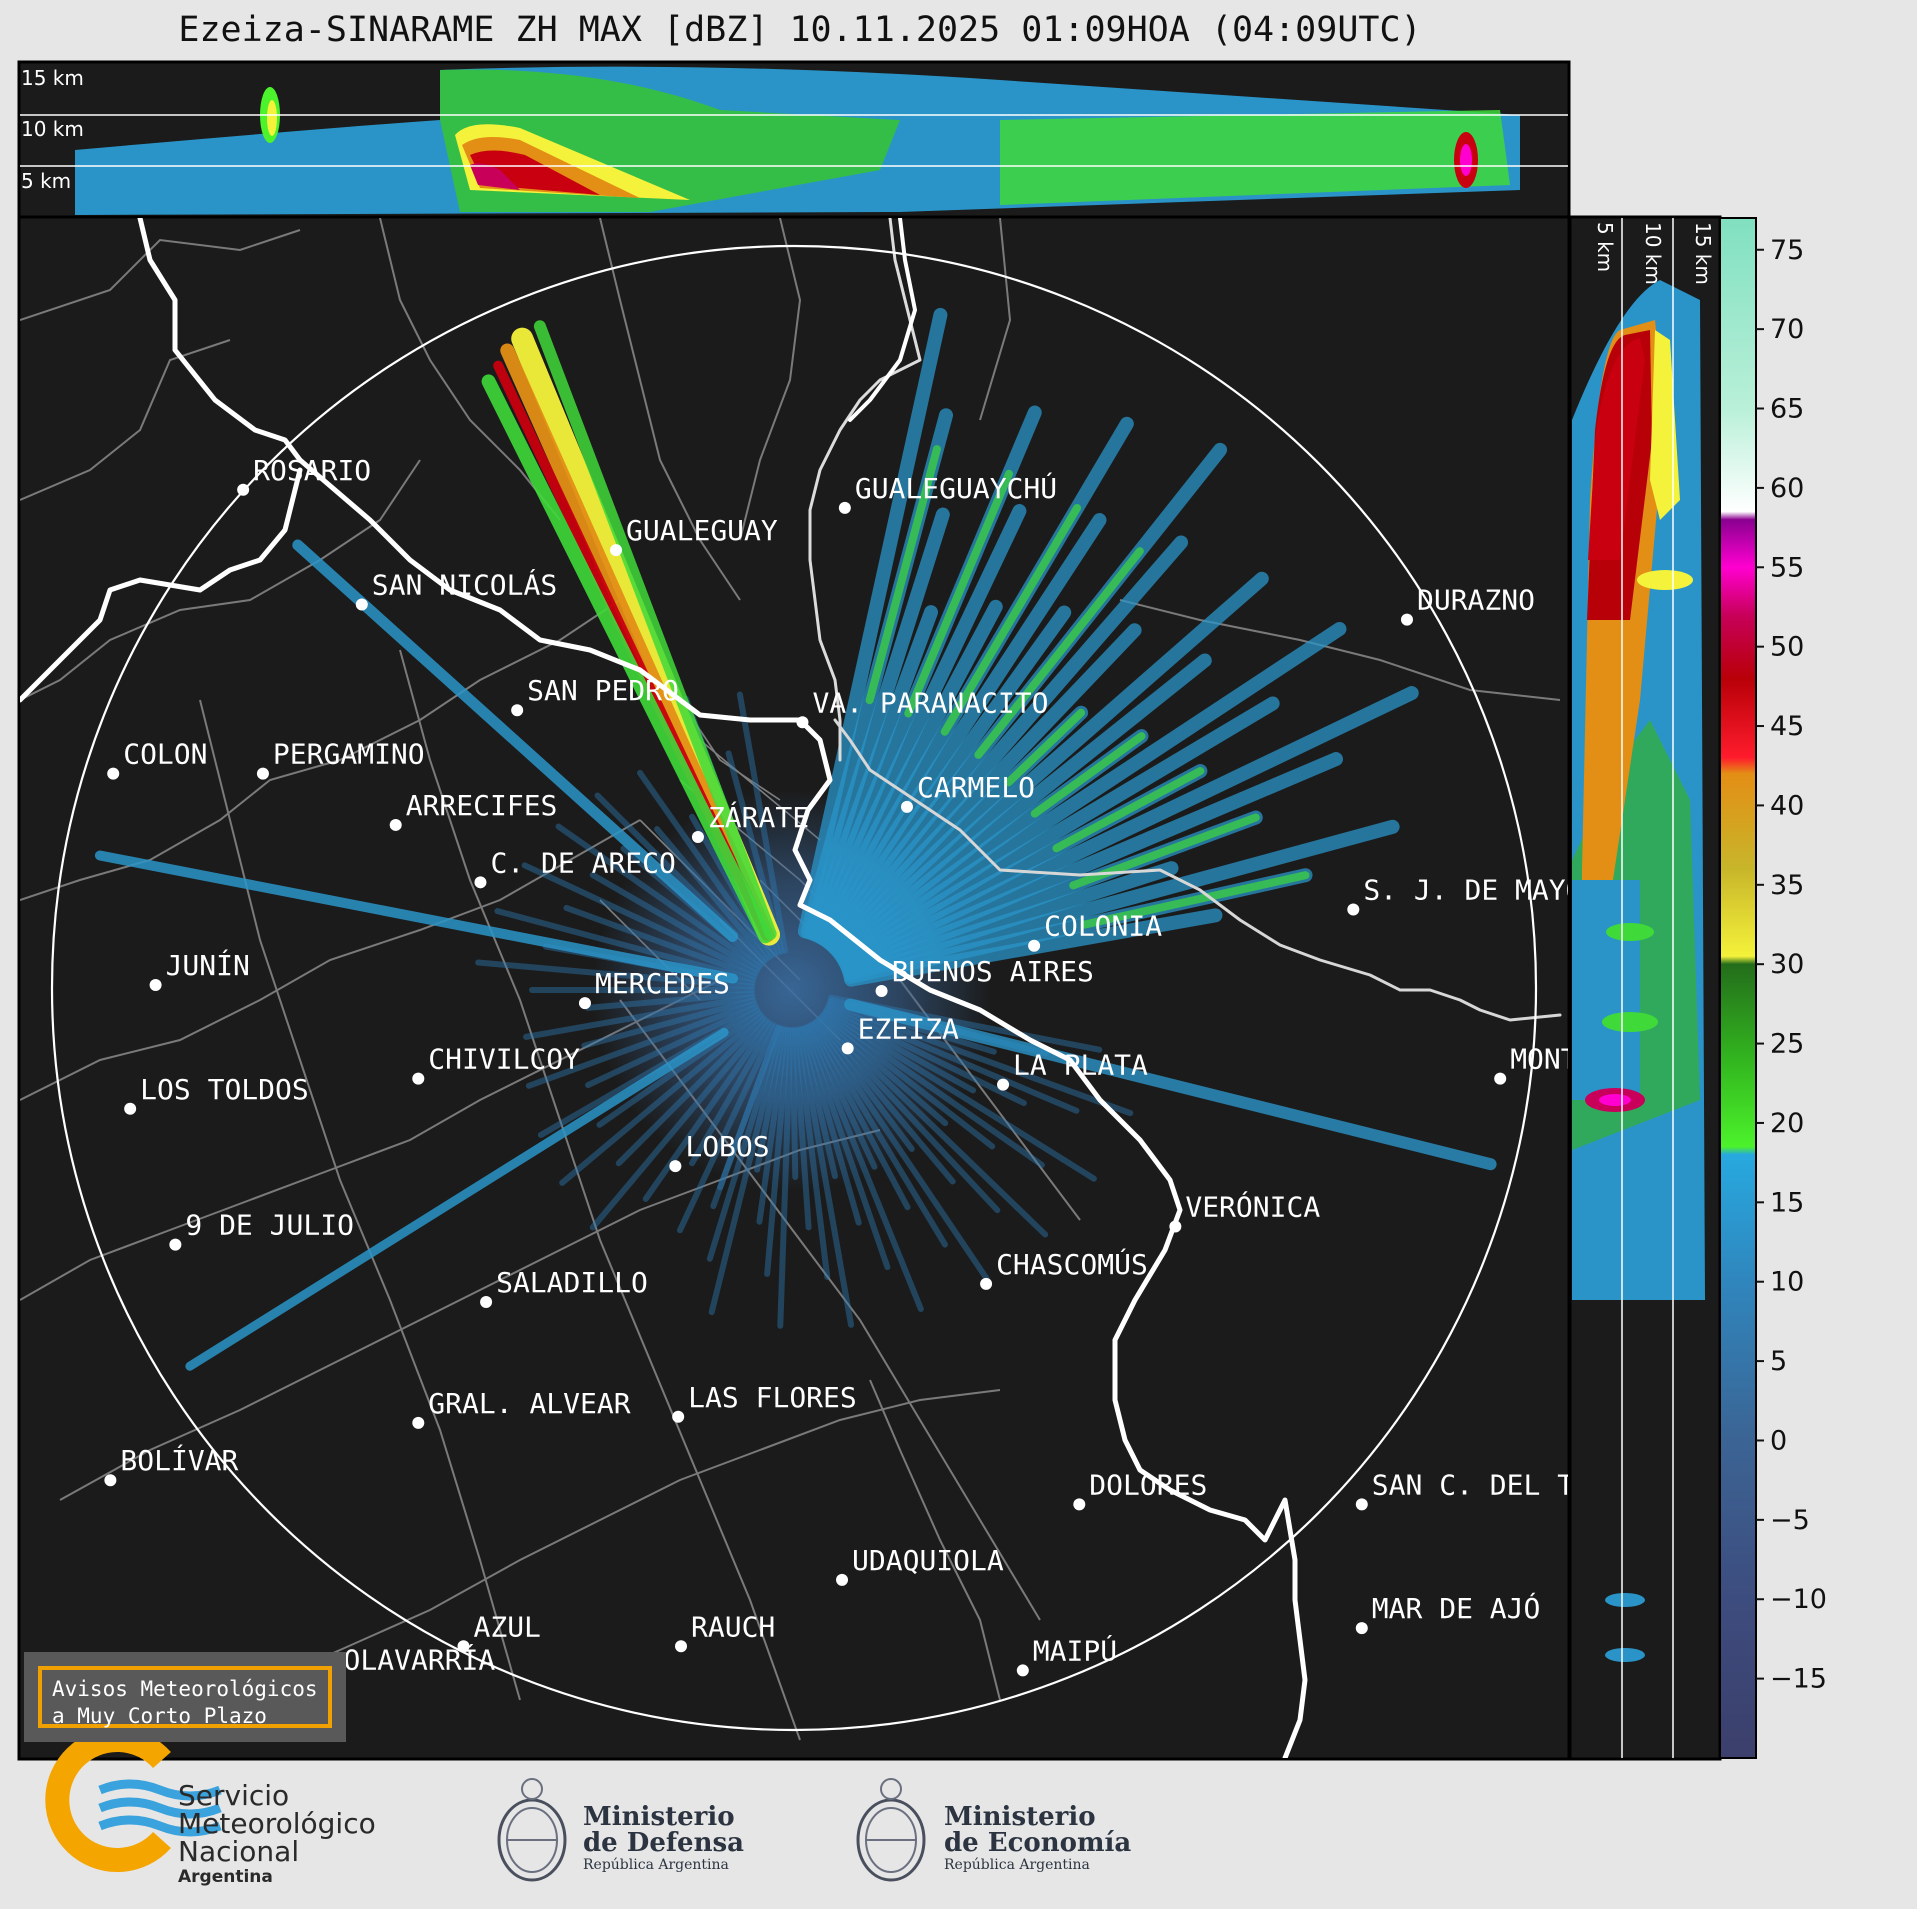 The image size is (1917, 1909). What do you see at coordinates (506, 1626) in the screenshot?
I see `city-label: AZUL` at bounding box center [506, 1626].